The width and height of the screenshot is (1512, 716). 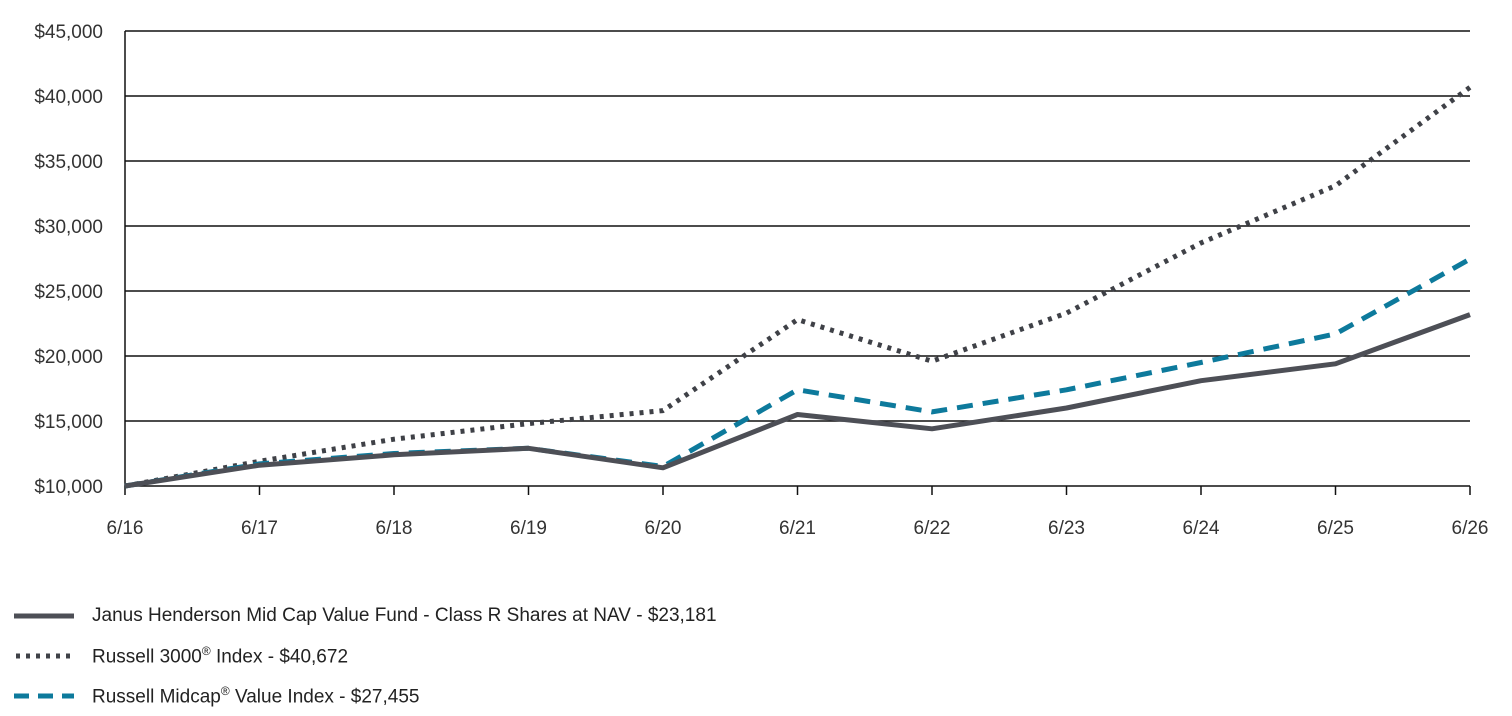 I want to click on x-tick-label: 6/18, so click(x=394, y=528).